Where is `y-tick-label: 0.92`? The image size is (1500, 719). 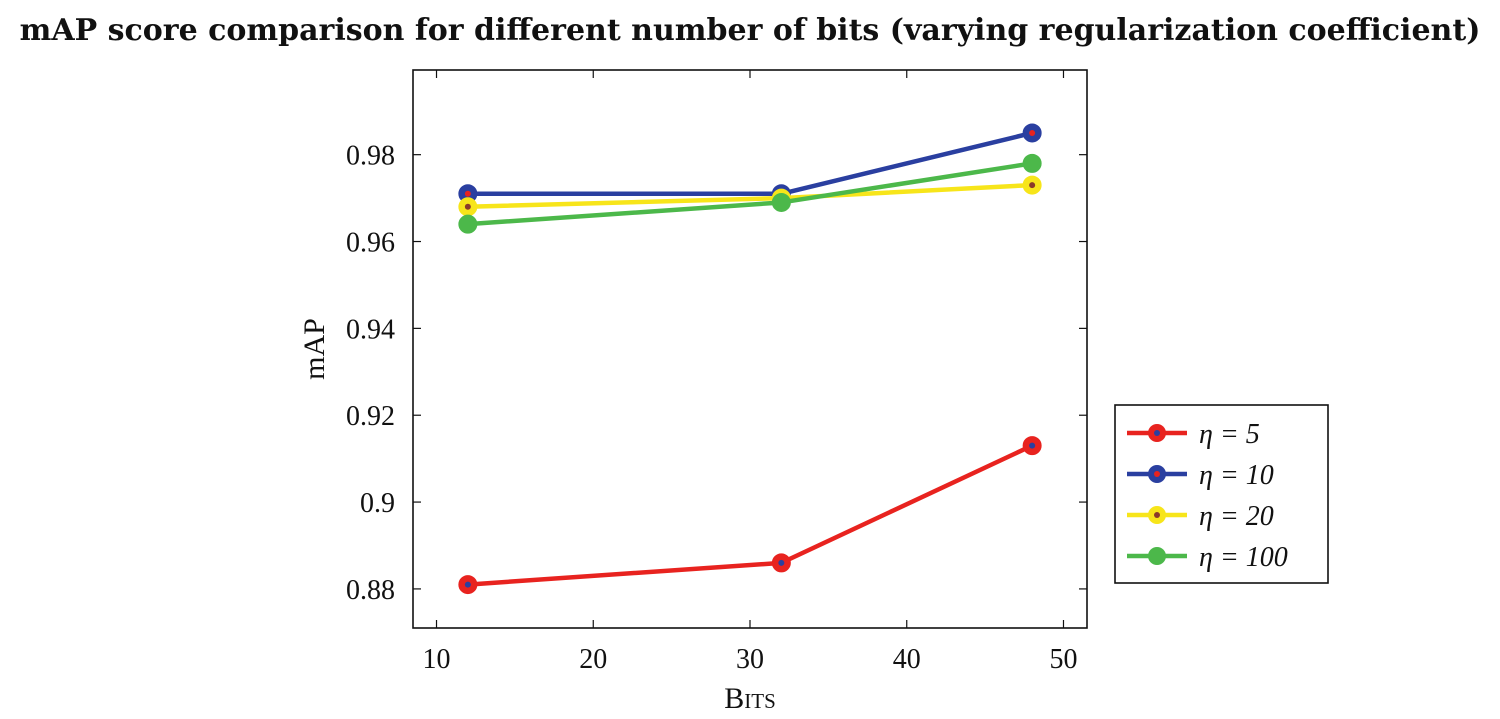 y-tick-label: 0.92 is located at coordinates (370, 416).